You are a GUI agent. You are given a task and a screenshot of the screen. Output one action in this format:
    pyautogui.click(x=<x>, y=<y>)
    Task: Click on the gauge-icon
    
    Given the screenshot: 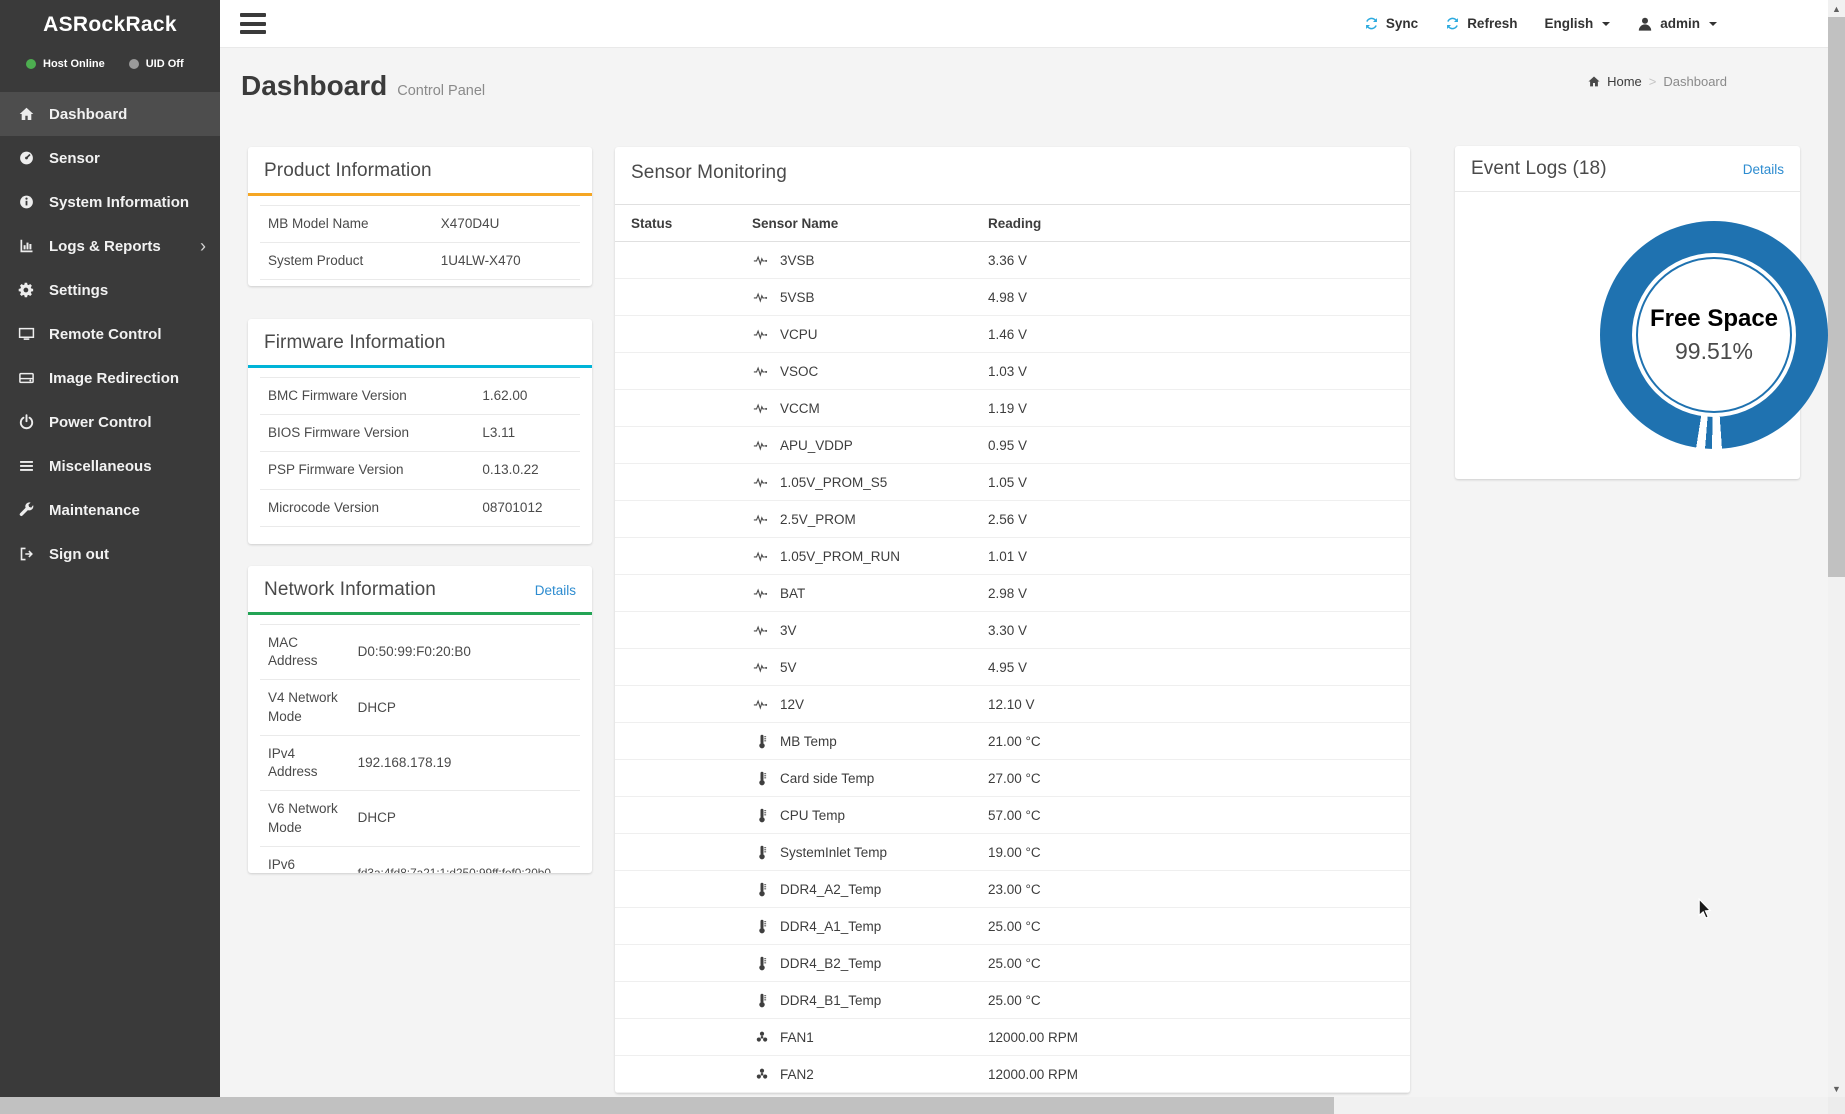 What is the action you would take?
    pyautogui.click(x=27, y=158)
    